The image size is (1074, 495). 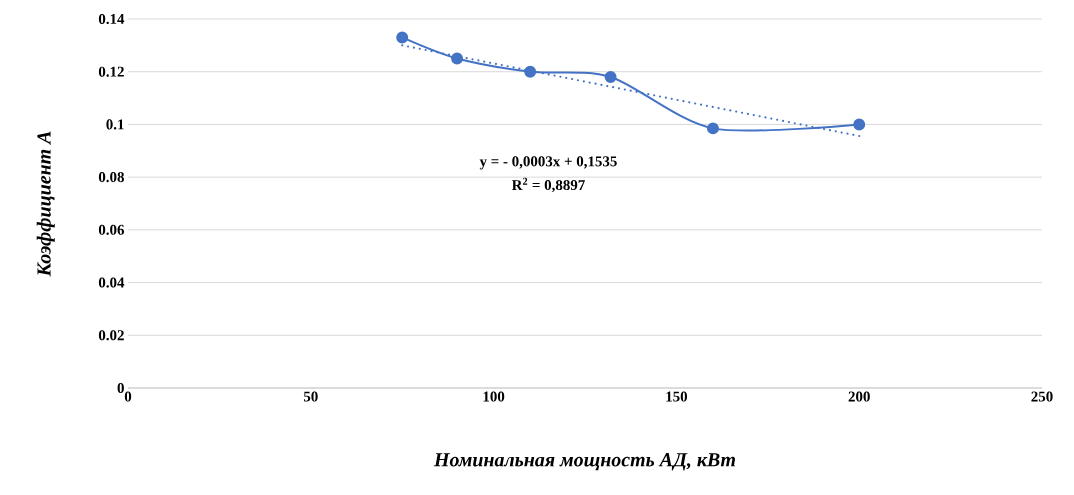 I want to click on annotation: R$^{2}$ = 0,8897, so click(x=548, y=185).